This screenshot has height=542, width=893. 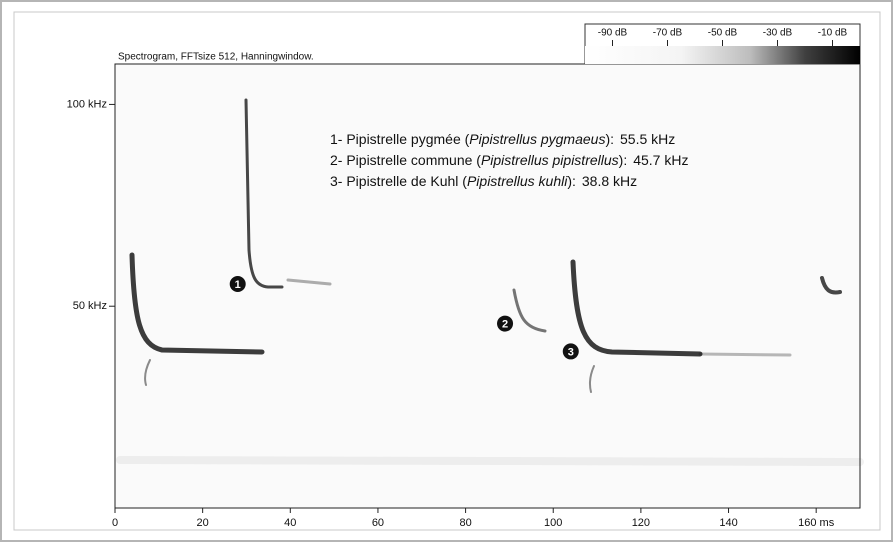 What do you see at coordinates (728, 523) in the screenshot?
I see `x-tick-label: 140` at bounding box center [728, 523].